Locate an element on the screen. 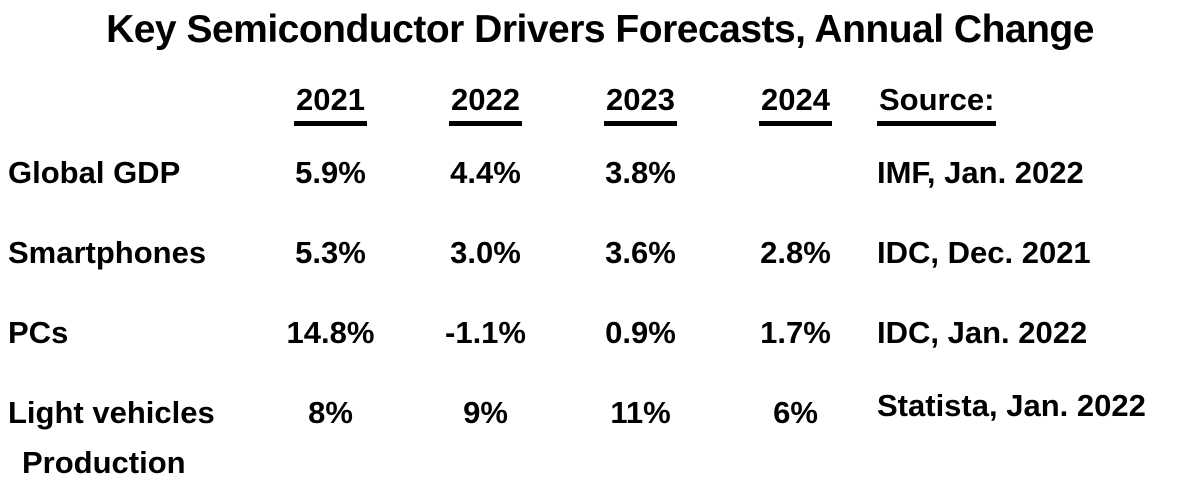  cell-smartphones-2023: 3.6% is located at coordinates (640, 252).